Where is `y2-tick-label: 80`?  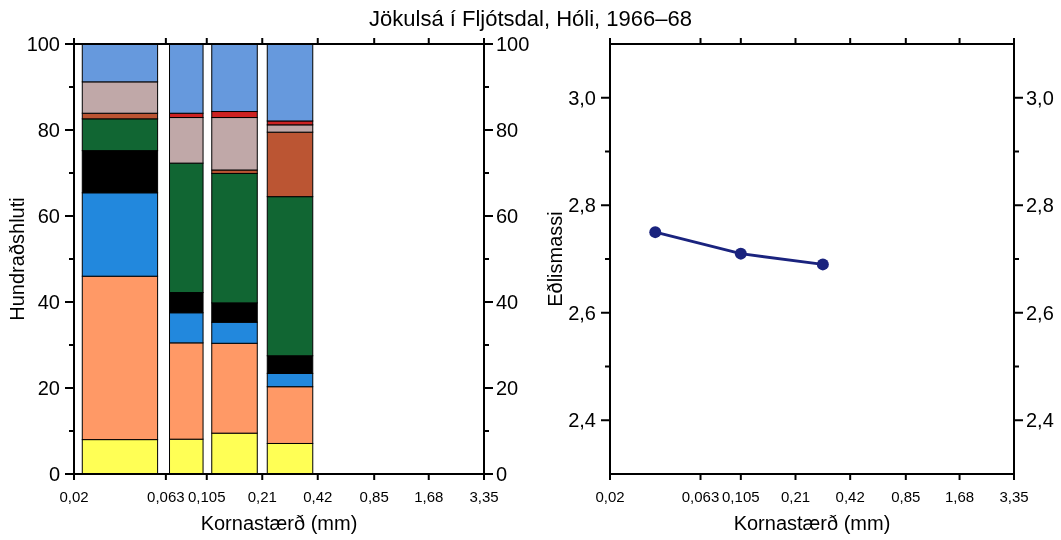
y2-tick-label: 80 is located at coordinates (507, 130).